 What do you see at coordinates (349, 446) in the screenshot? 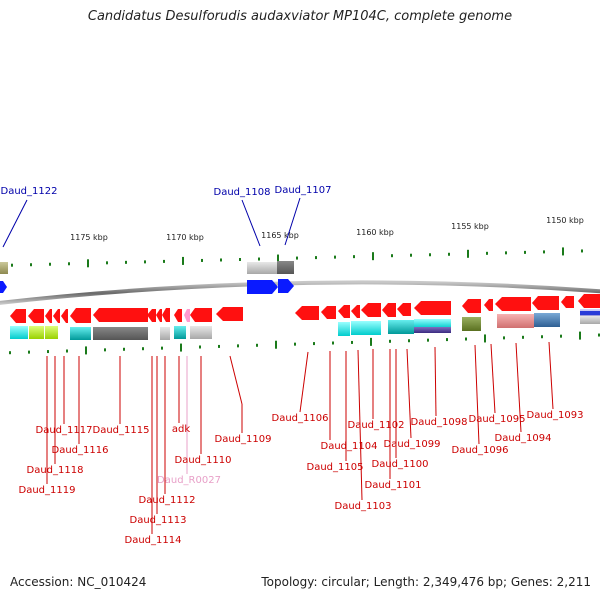
I see `gene-label: Daud_1104` at bounding box center [349, 446].